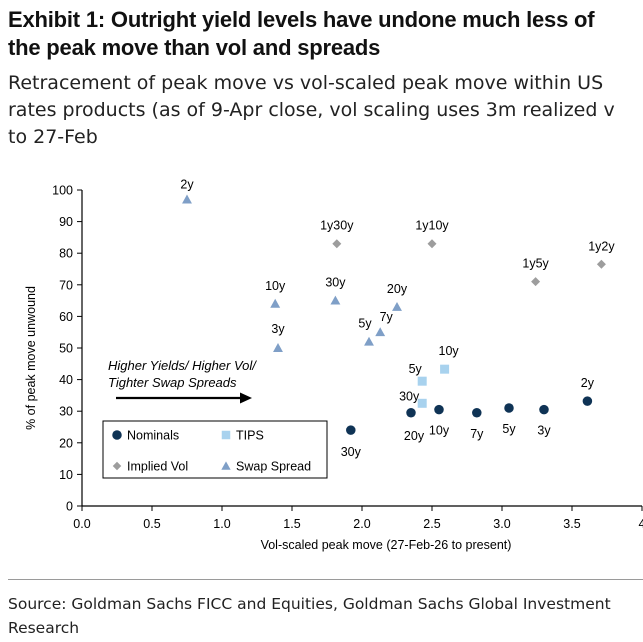  I want to click on implied-vol-point-label: 1y5y, so click(535, 264).